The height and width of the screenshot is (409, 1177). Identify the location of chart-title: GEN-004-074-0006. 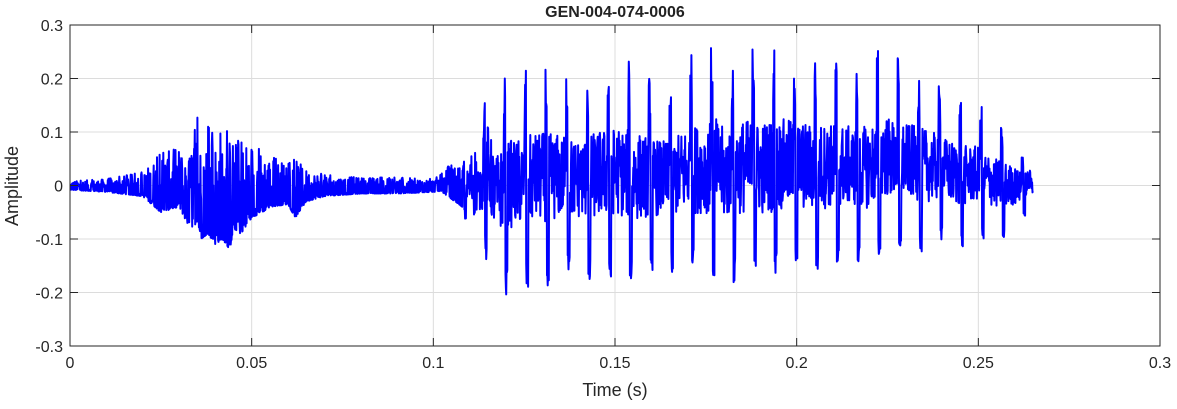
(615, 12).